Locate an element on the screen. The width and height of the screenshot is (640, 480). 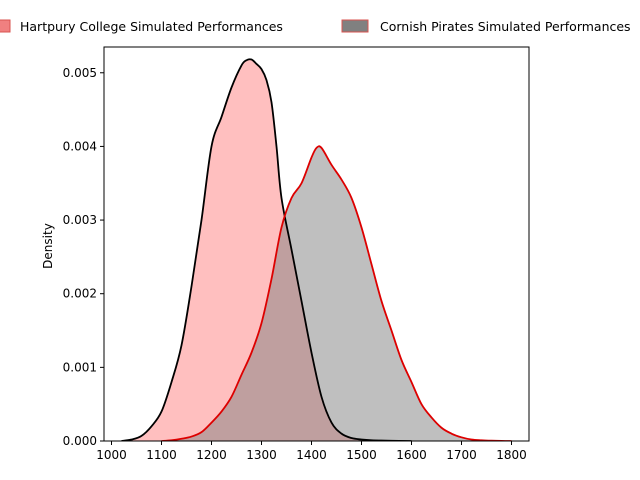
y-tick-label: 0.004 is located at coordinates (80, 146).